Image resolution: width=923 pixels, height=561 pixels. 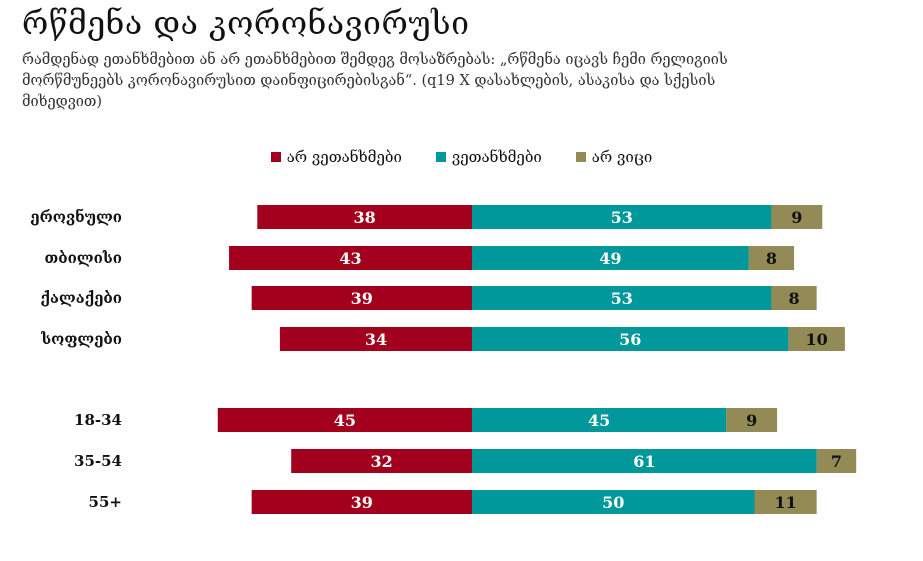 I want to click on legend-item-dont-know: არ ვიცი, so click(x=614, y=157).